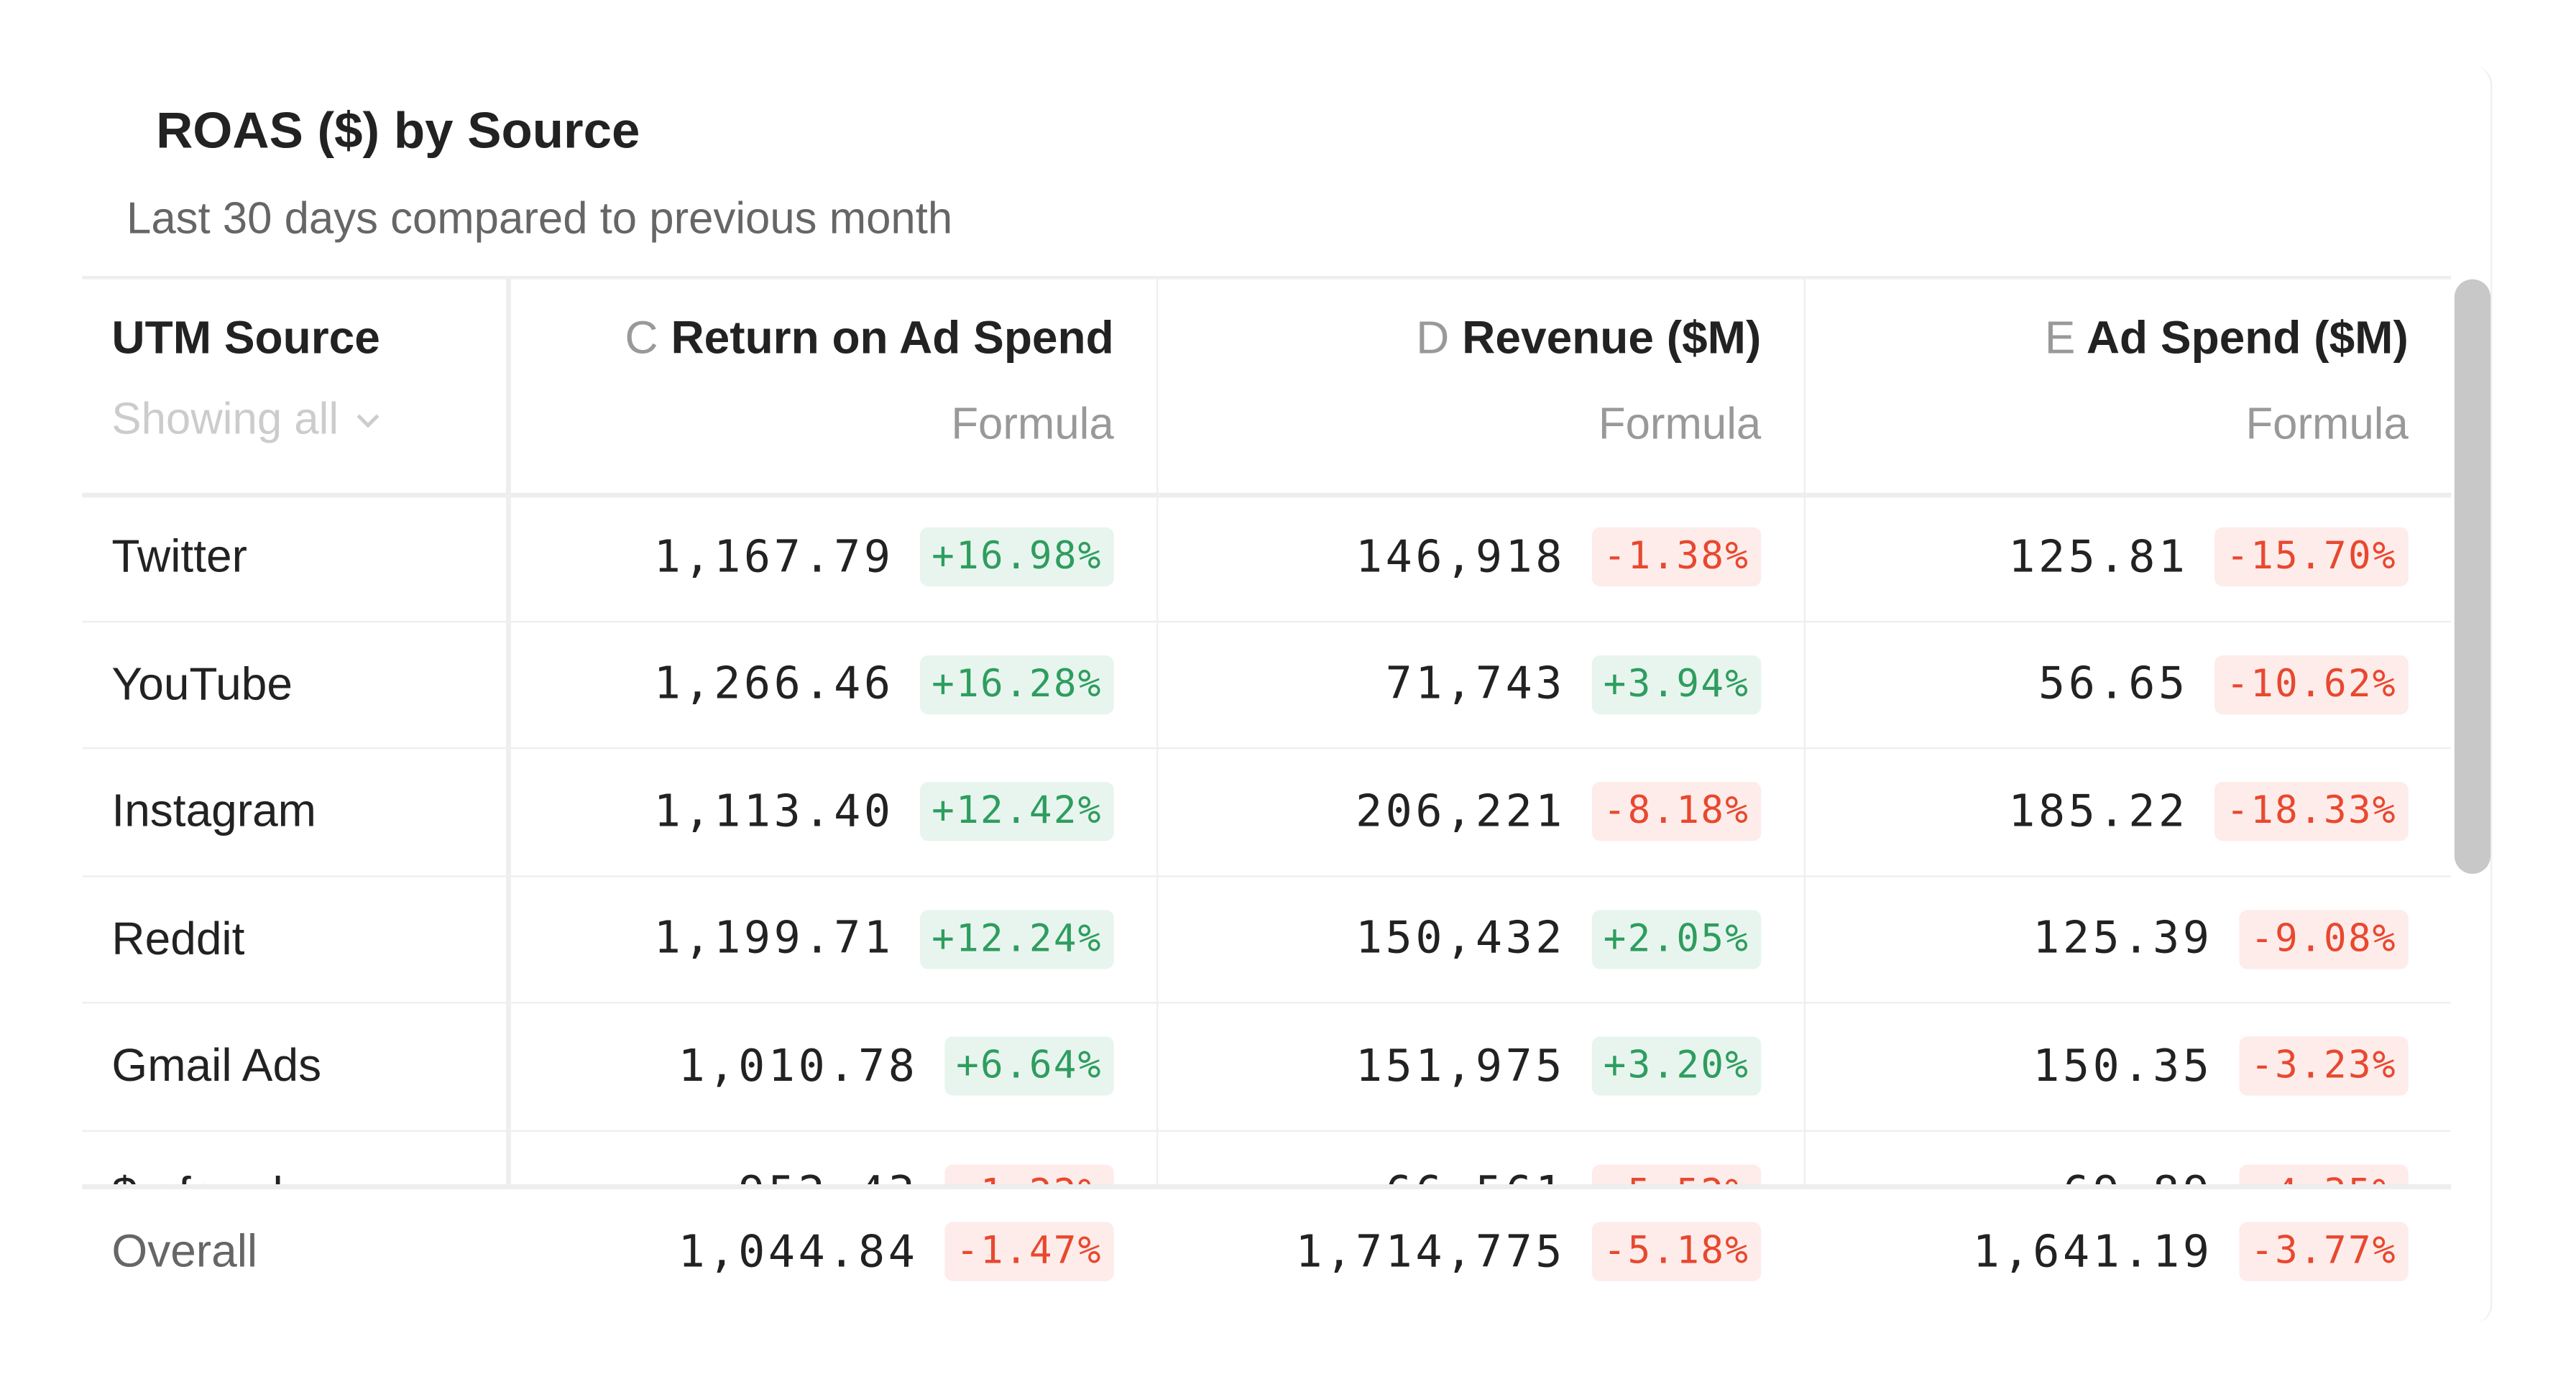 Image resolution: width=2576 pixels, height=1397 pixels. Describe the element at coordinates (773, 557) in the screenshot. I see `roas-value: 1,167.79` at that location.